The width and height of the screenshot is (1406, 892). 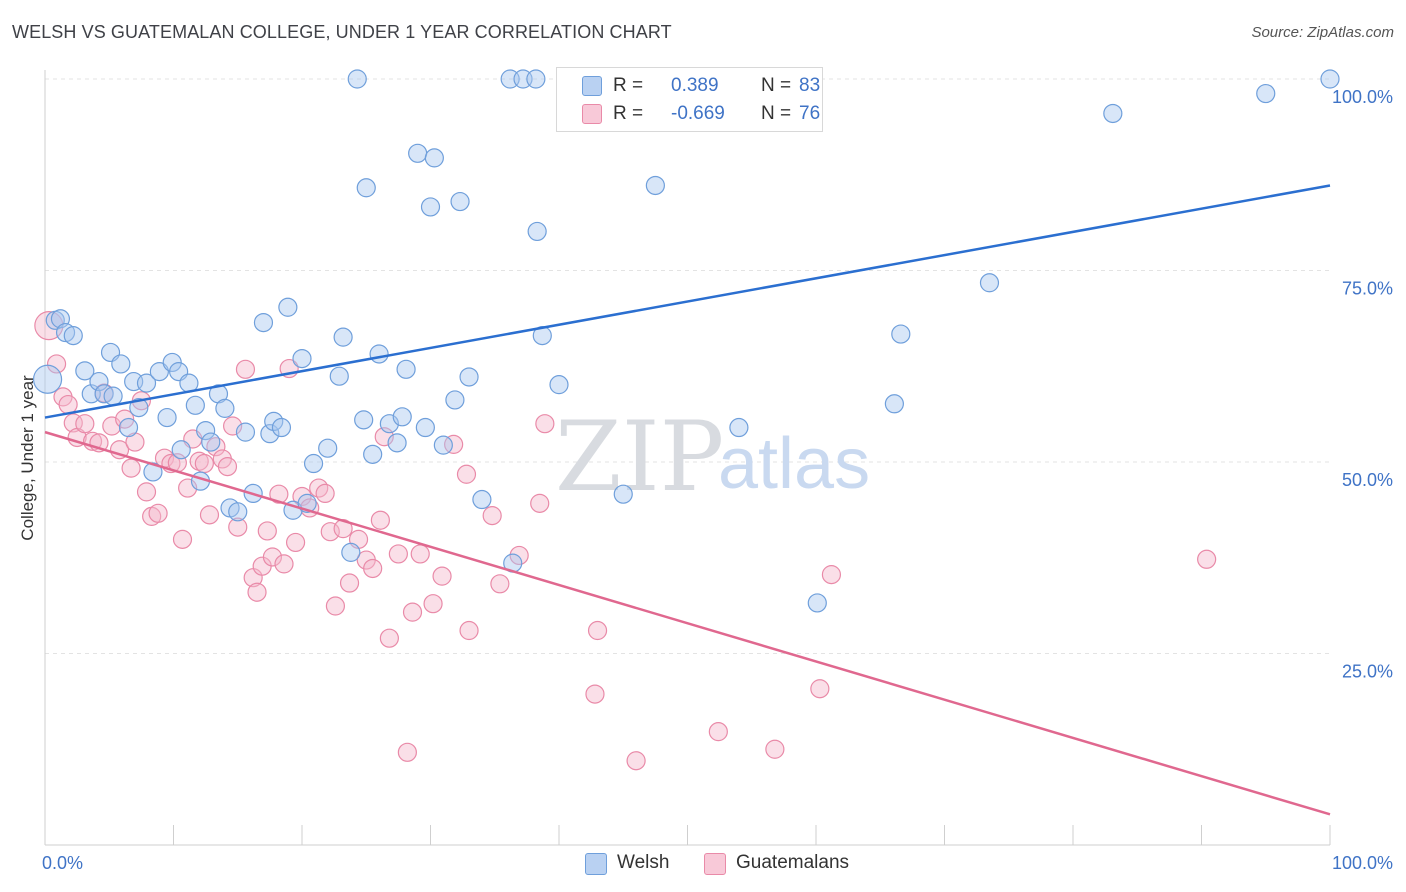 What do you see at coordinates (592, 114) in the screenshot?
I see `guatemalans-swatch` at bounding box center [592, 114].